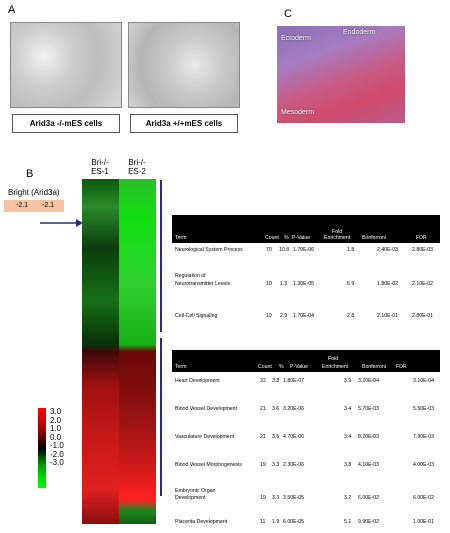  I want to click on caption-knockout: Arid3a -/-mES cells, so click(66, 123).